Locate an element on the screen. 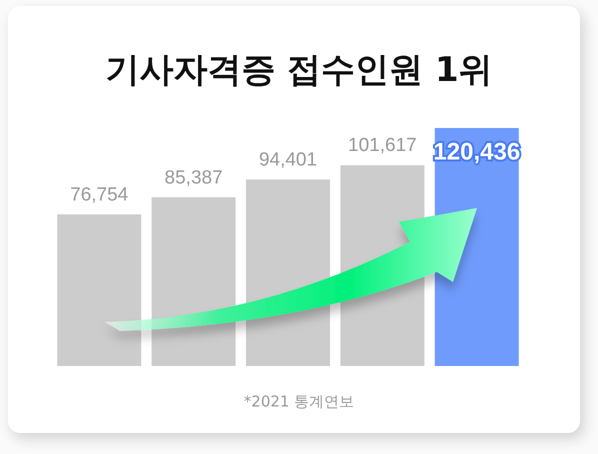 This screenshot has width=598, height=454. data-label: 85,387 is located at coordinates (193, 177).